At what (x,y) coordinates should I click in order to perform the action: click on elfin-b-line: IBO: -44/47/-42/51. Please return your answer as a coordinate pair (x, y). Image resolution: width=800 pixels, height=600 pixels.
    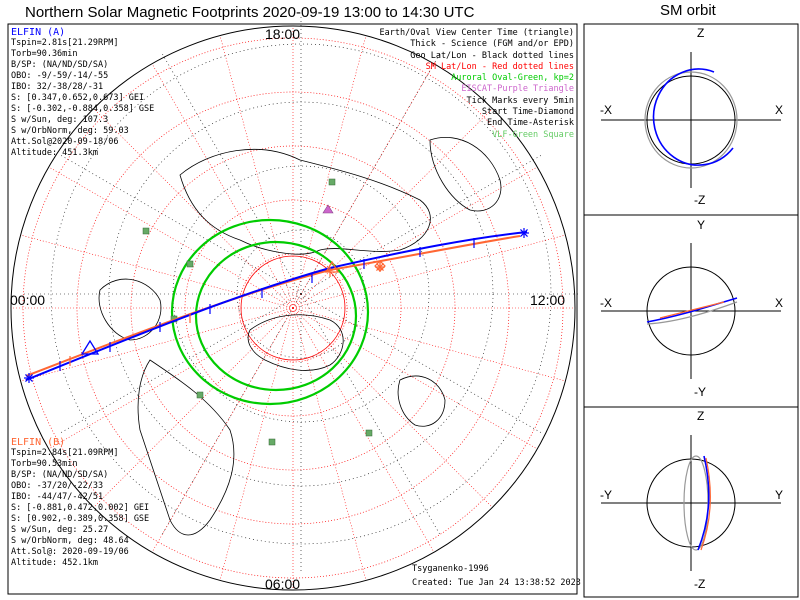
    Looking at the image, I should click on (57, 497).